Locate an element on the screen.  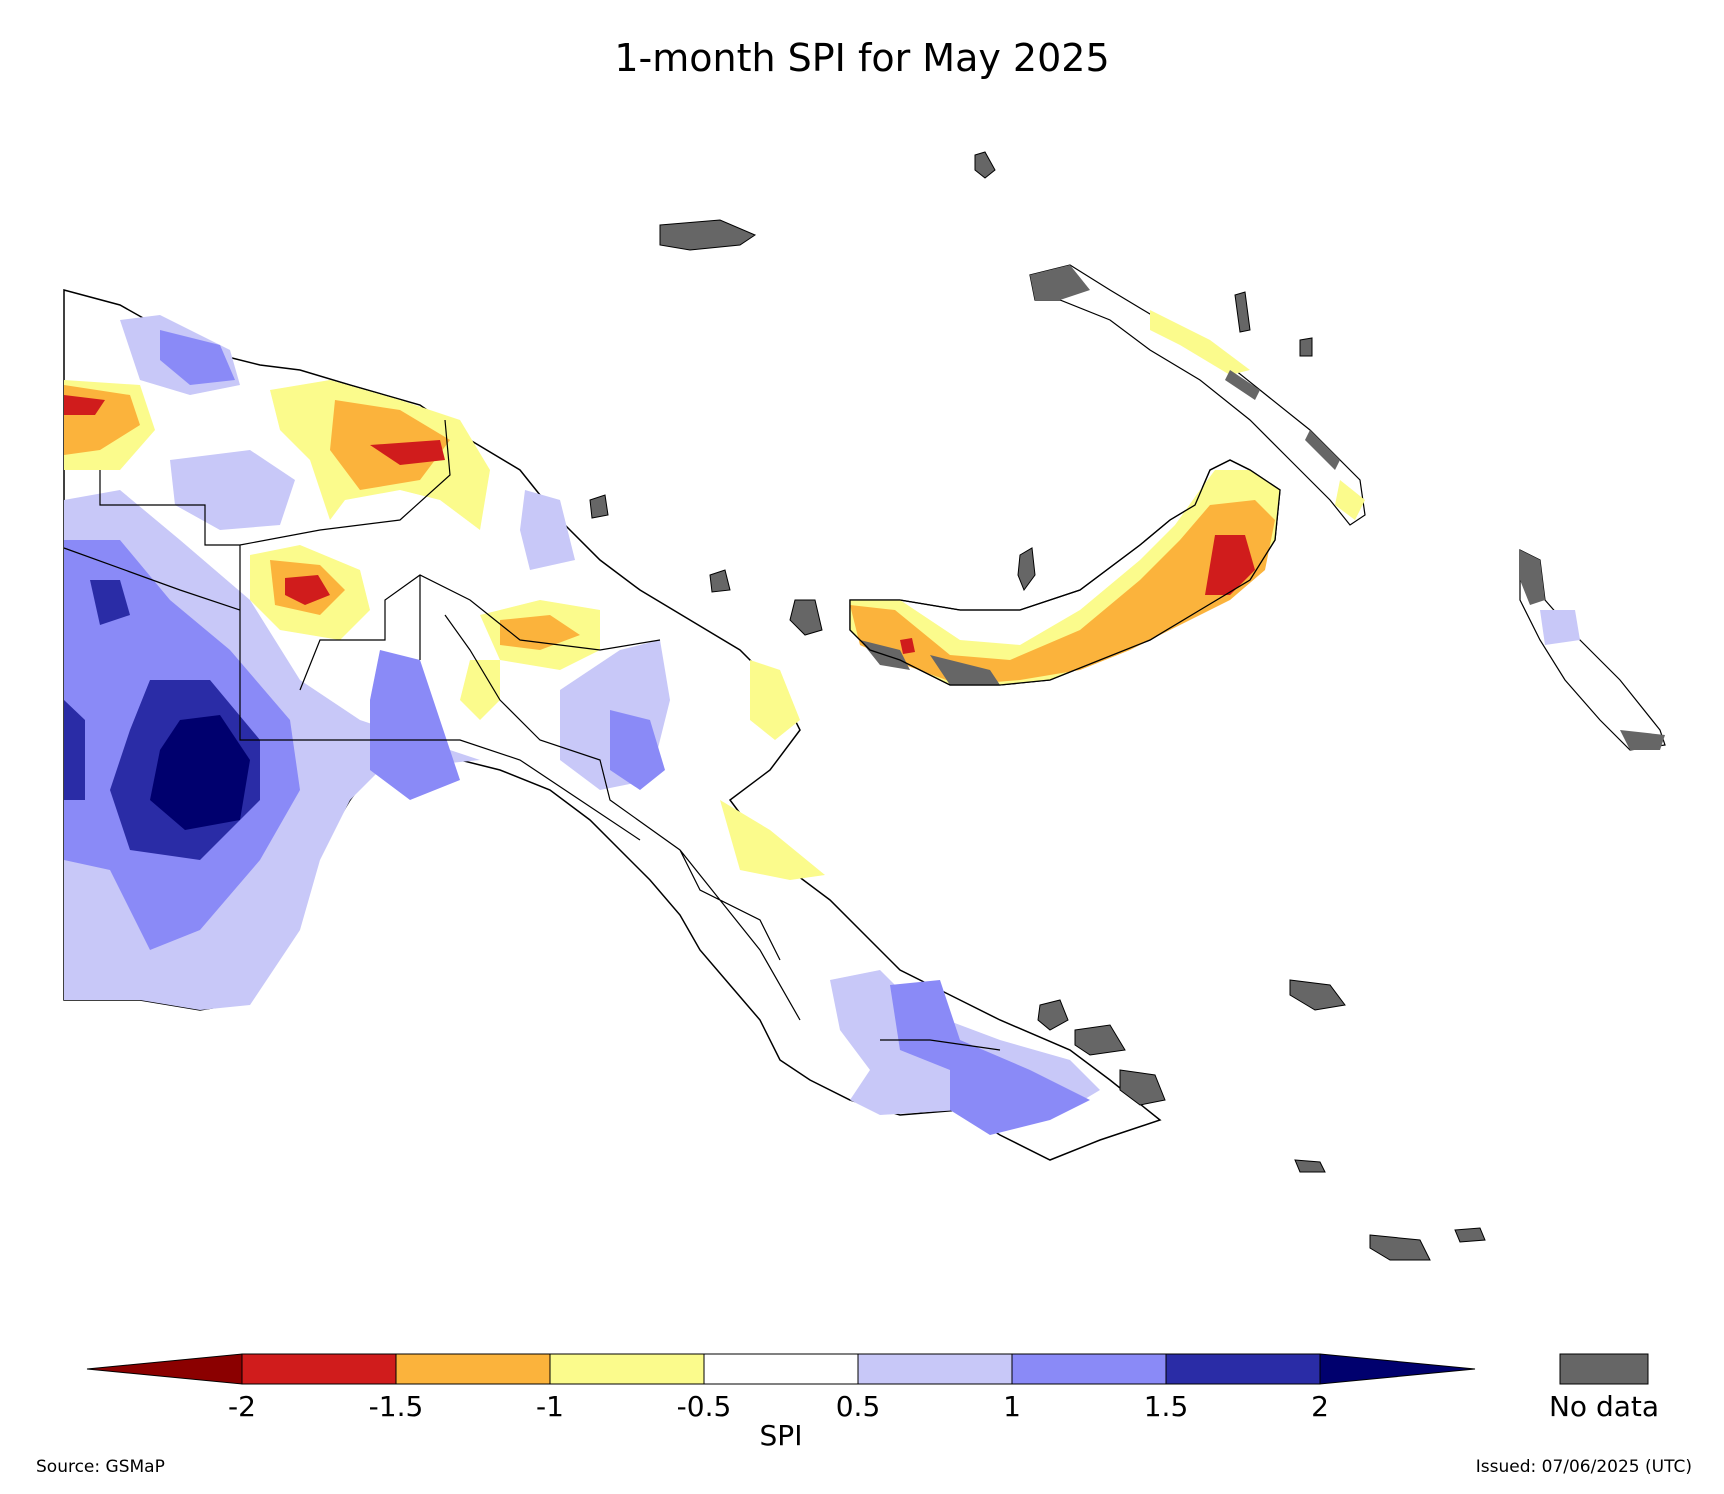
new-ireland-nodata-east is located at coordinates (1322, 450).